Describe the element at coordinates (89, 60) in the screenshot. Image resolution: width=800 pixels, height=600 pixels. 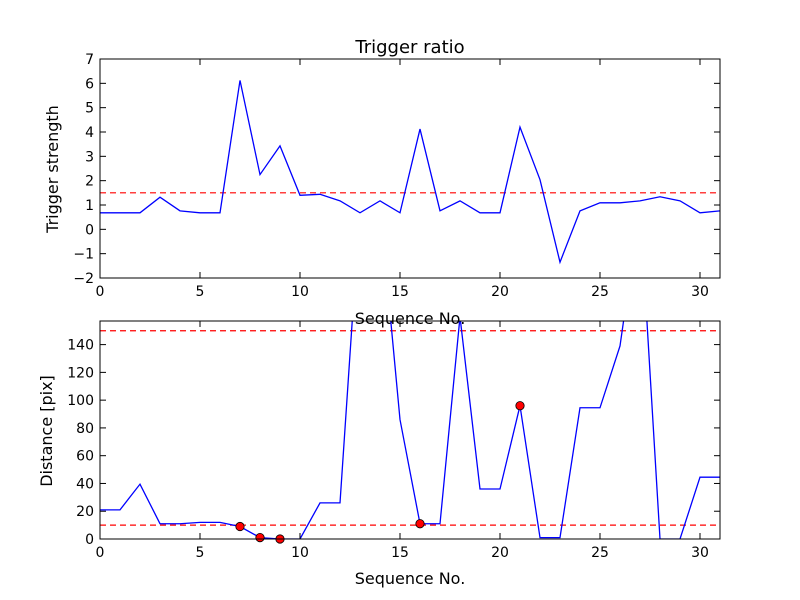
I see `top-y-tick-label-9: 7` at that location.